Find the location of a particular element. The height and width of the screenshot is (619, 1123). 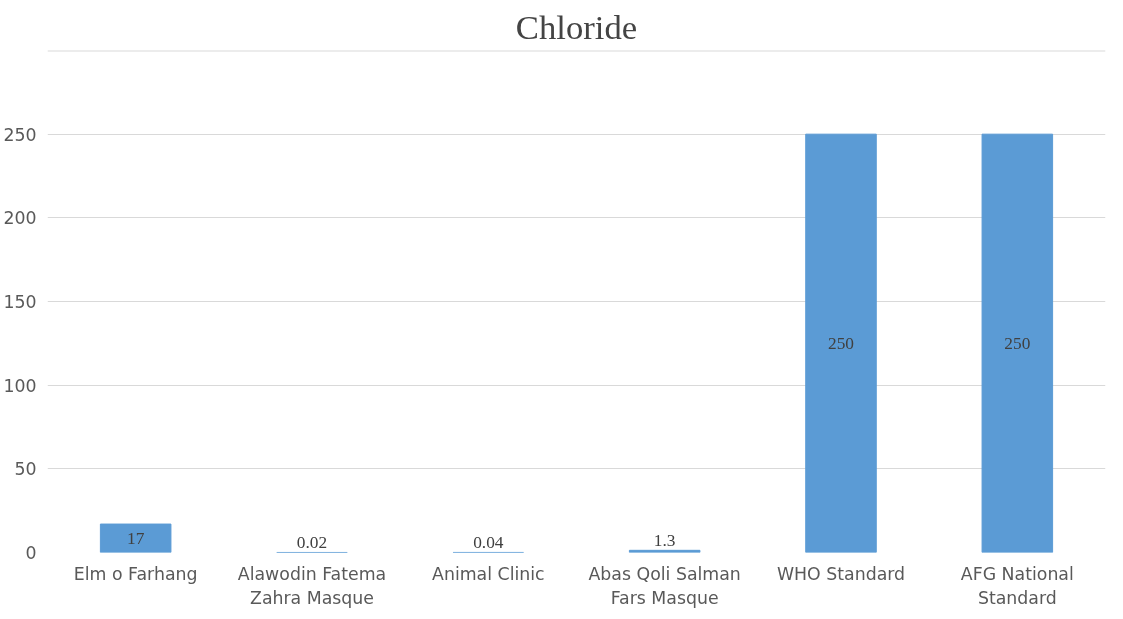

y-tick-label: 0 is located at coordinates (31, 553).